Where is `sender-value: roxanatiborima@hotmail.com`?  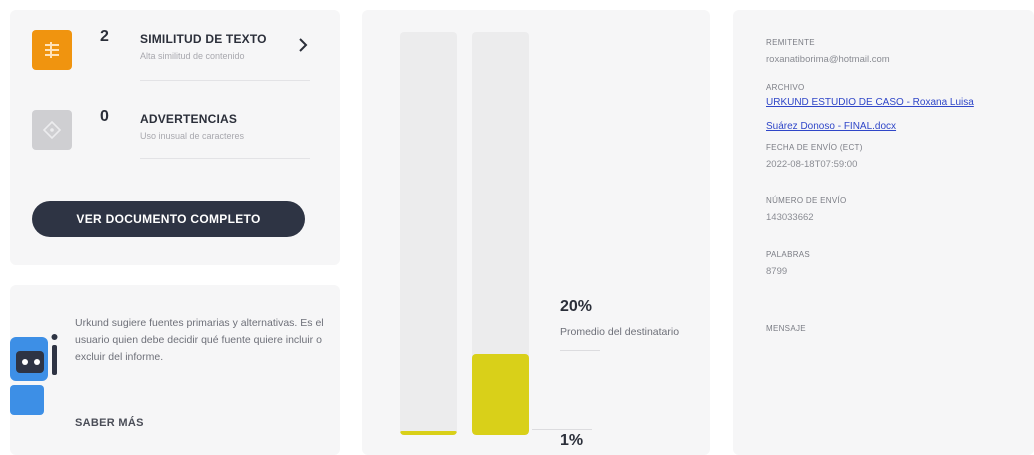 sender-value: roxanatiborima@hotmail.com is located at coordinates (828, 59).